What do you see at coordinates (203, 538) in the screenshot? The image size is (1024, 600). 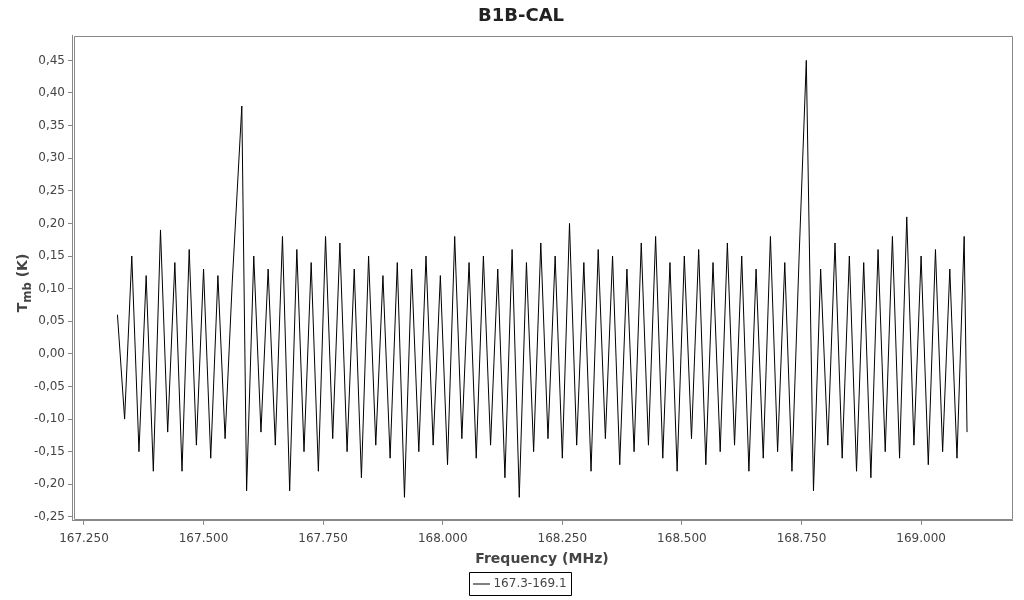 I see `x-tick-label: 167.500` at bounding box center [203, 538].